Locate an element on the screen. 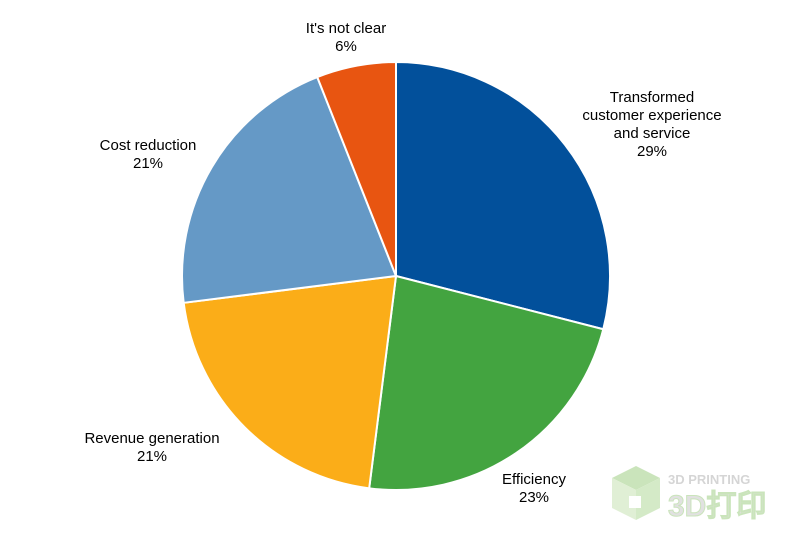 The height and width of the screenshot is (533, 800). watermark: 3D PRINTING 3D打印 is located at coordinates (689, 495).